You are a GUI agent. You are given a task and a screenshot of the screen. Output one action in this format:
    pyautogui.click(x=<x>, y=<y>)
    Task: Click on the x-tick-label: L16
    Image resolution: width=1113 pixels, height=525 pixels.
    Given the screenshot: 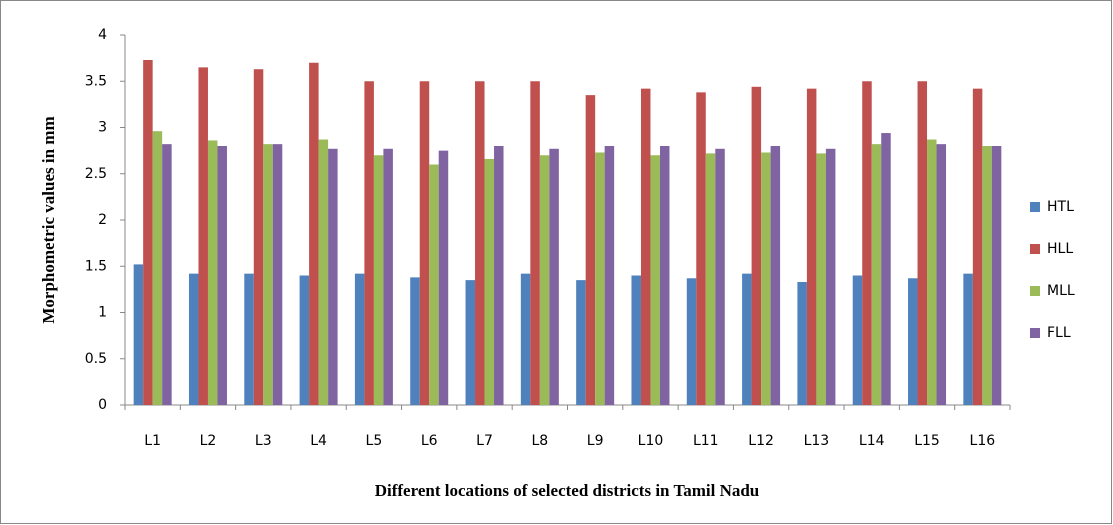 What is the action you would take?
    pyautogui.click(x=983, y=441)
    